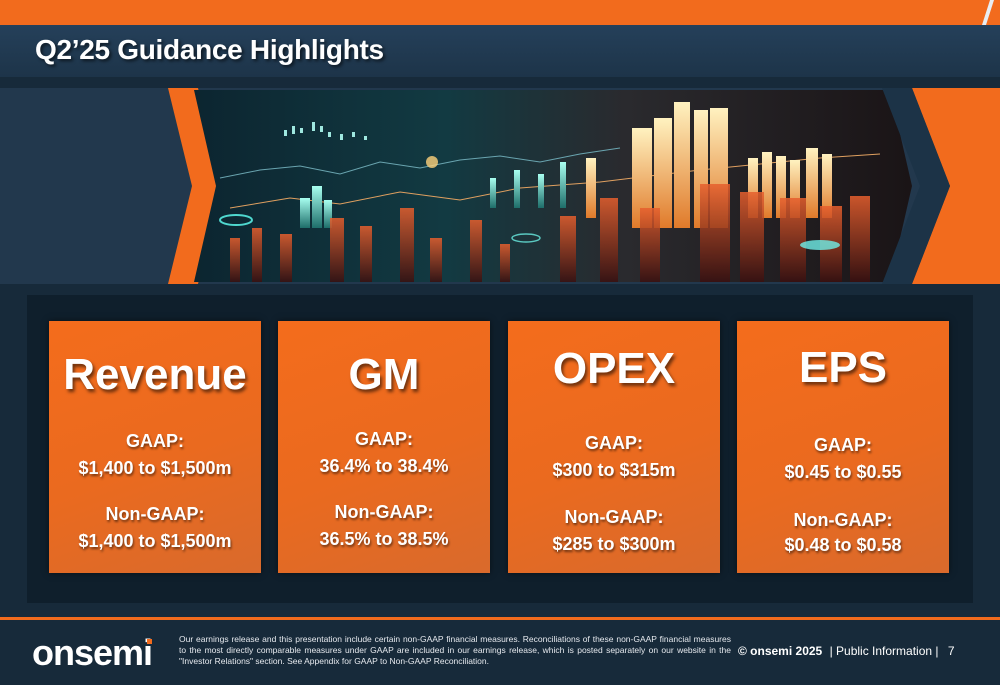 This screenshot has width=1000, height=685. Describe the element at coordinates (614, 368) in the screenshot. I see `card-title: OPEX` at that location.